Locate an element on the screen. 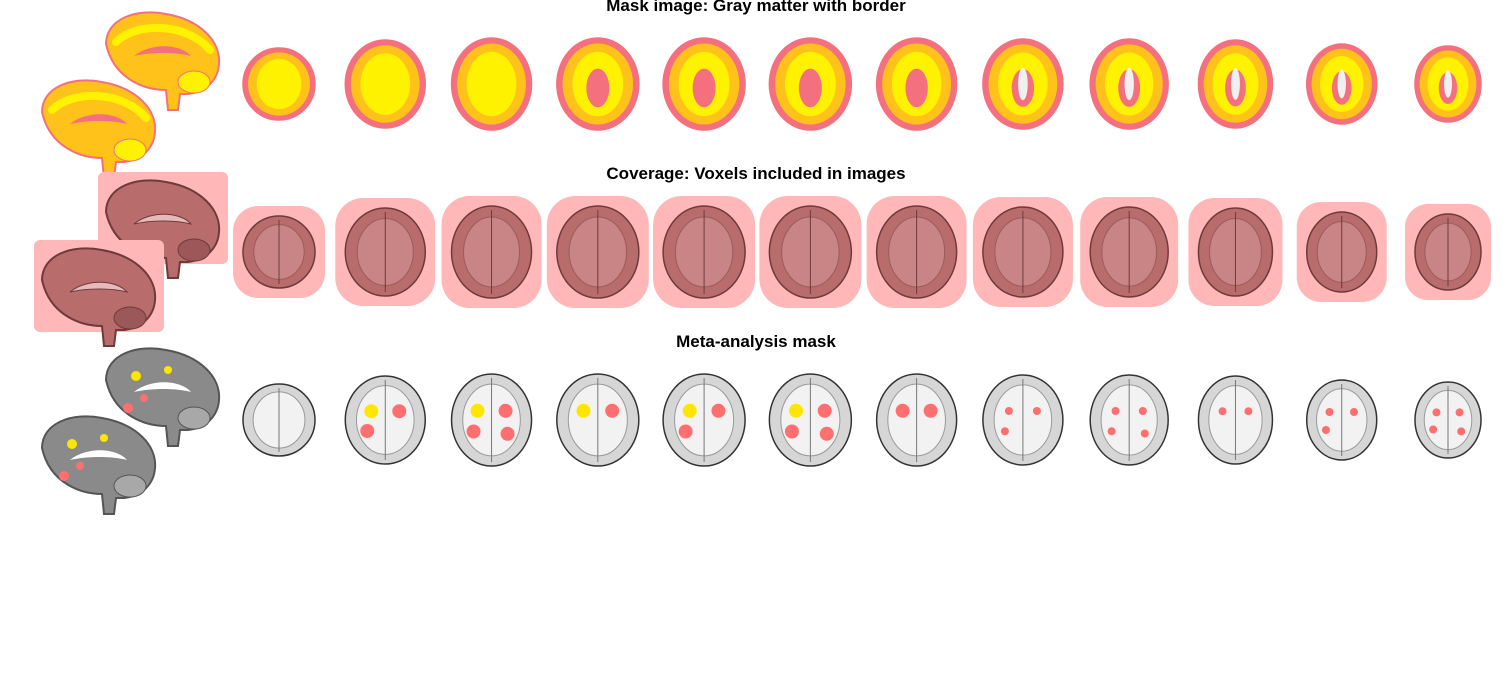 This screenshot has height=700, width=1512. row-title-meta: Meta-analysis mask is located at coordinates (756, 341).